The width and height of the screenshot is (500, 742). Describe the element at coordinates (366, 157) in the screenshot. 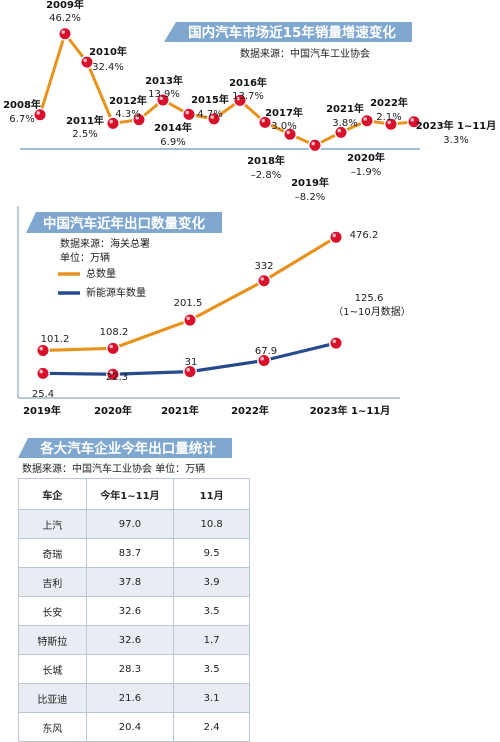

I see `growth-year-label: 2020年` at that location.